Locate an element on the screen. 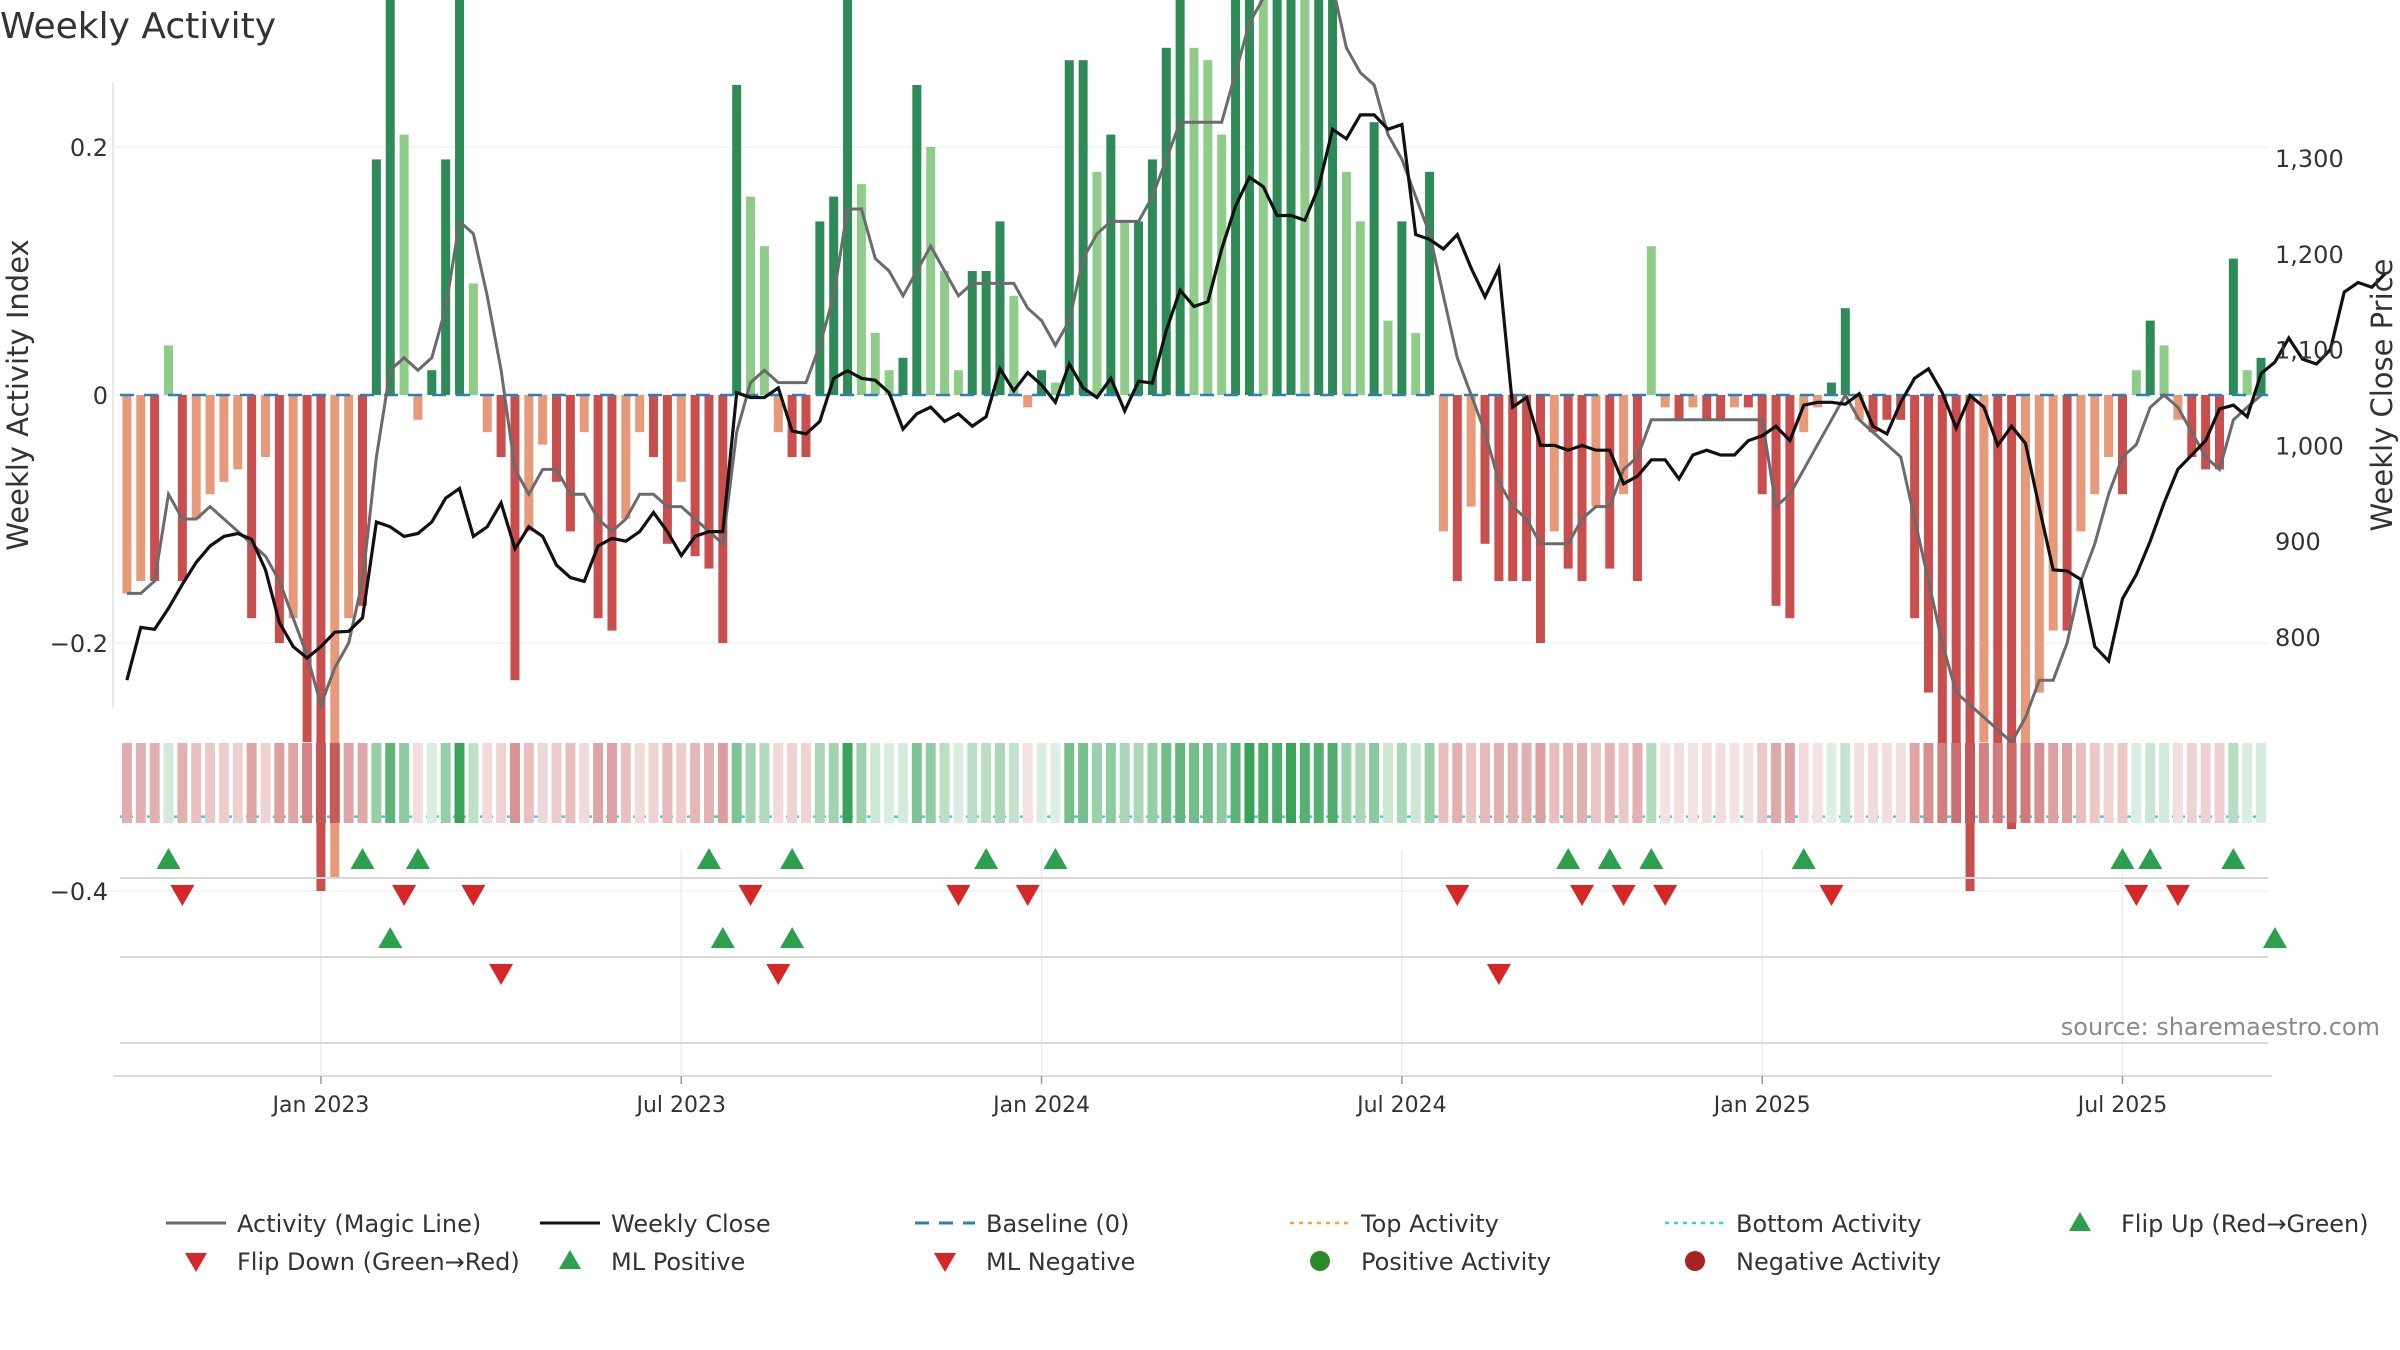 The height and width of the screenshot is (1350, 2400). y2-tick-label: 1,300 is located at coordinates (2309, 159).